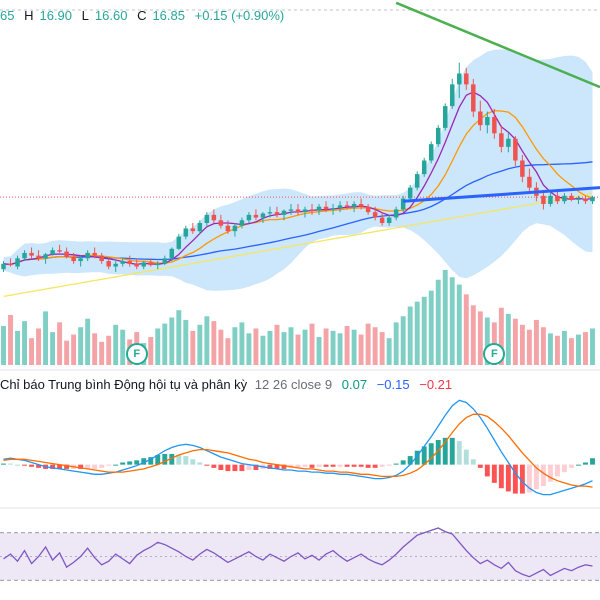 The height and width of the screenshot is (600, 600). Describe the element at coordinates (7, 15) in the screenshot. I see `open-value: 65` at that location.